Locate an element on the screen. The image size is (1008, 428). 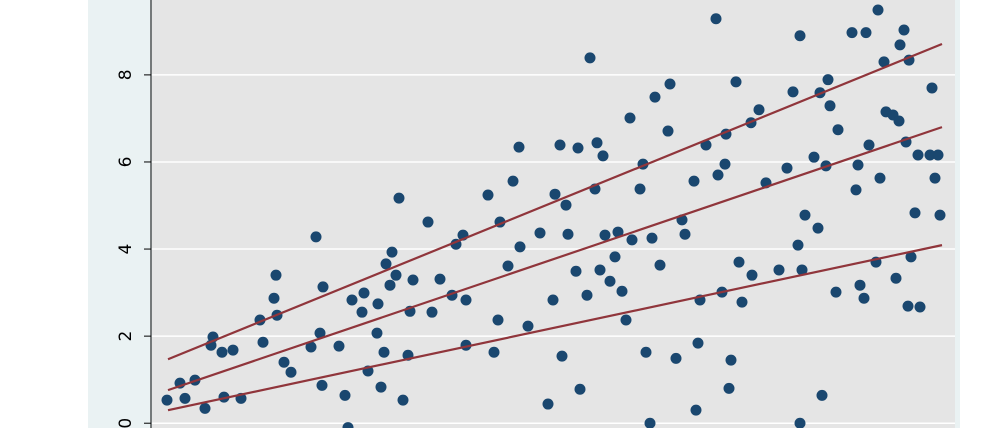
y-tick-label: 2 is located at coordinates (126, 336).